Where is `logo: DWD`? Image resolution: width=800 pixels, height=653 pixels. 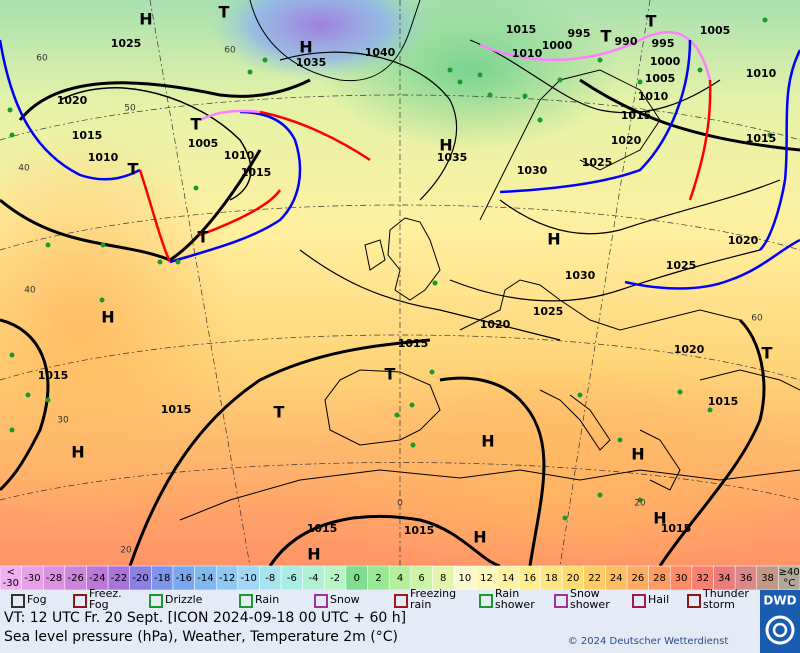 logo: DWD is located at coordinates (779, 601).